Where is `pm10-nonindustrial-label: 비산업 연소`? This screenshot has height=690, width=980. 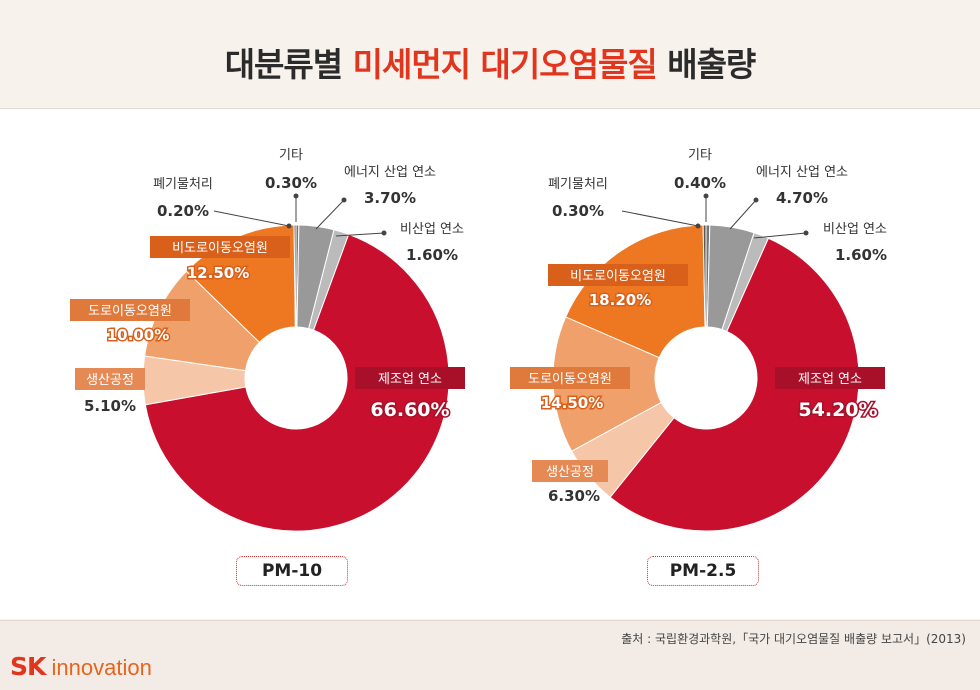 pm10-nonindustrial-label: 비산업 연소 is located at coordinates (432, 229).